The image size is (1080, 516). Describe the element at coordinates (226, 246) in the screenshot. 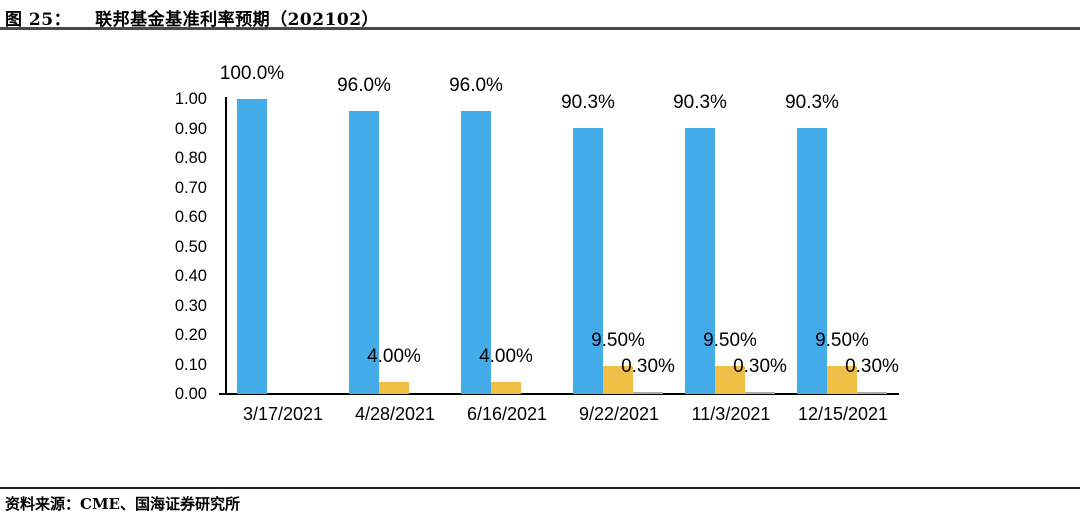

I see `y-axis-line` at that location.